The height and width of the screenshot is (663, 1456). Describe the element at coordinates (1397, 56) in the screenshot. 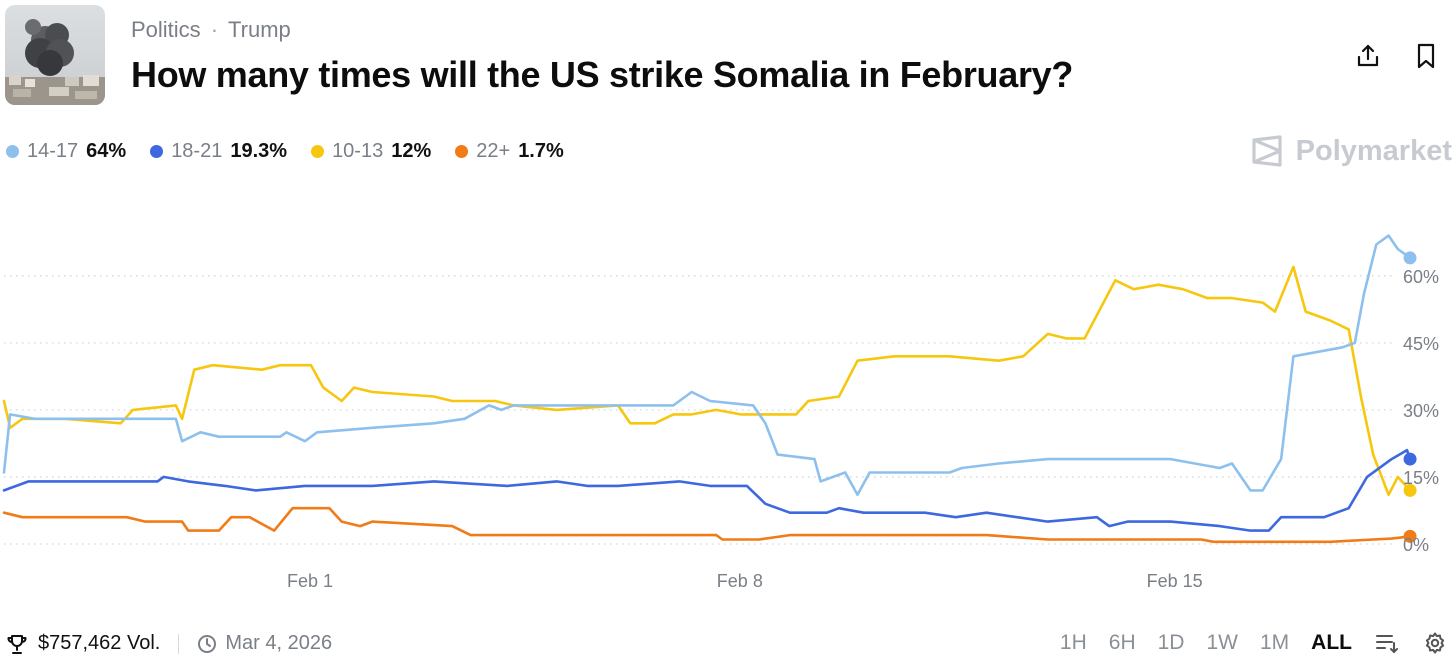

I see `top-actions` at that location.